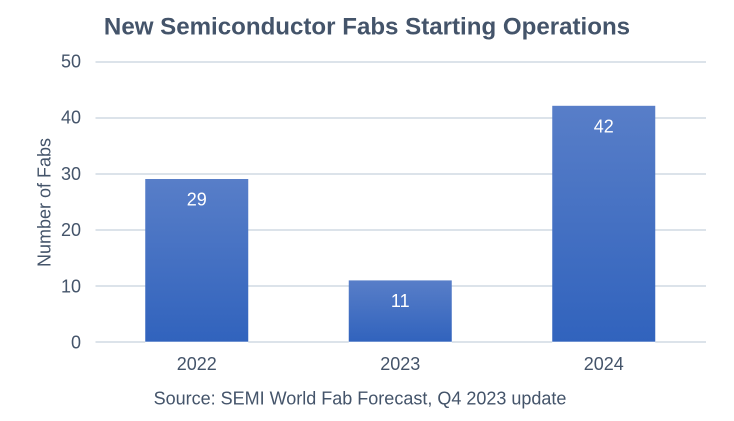 This screenshot has width=734, height=421. Describe the element at coordinates (400, 301) in the screenshot. I see `svg-text: 11` at that location.